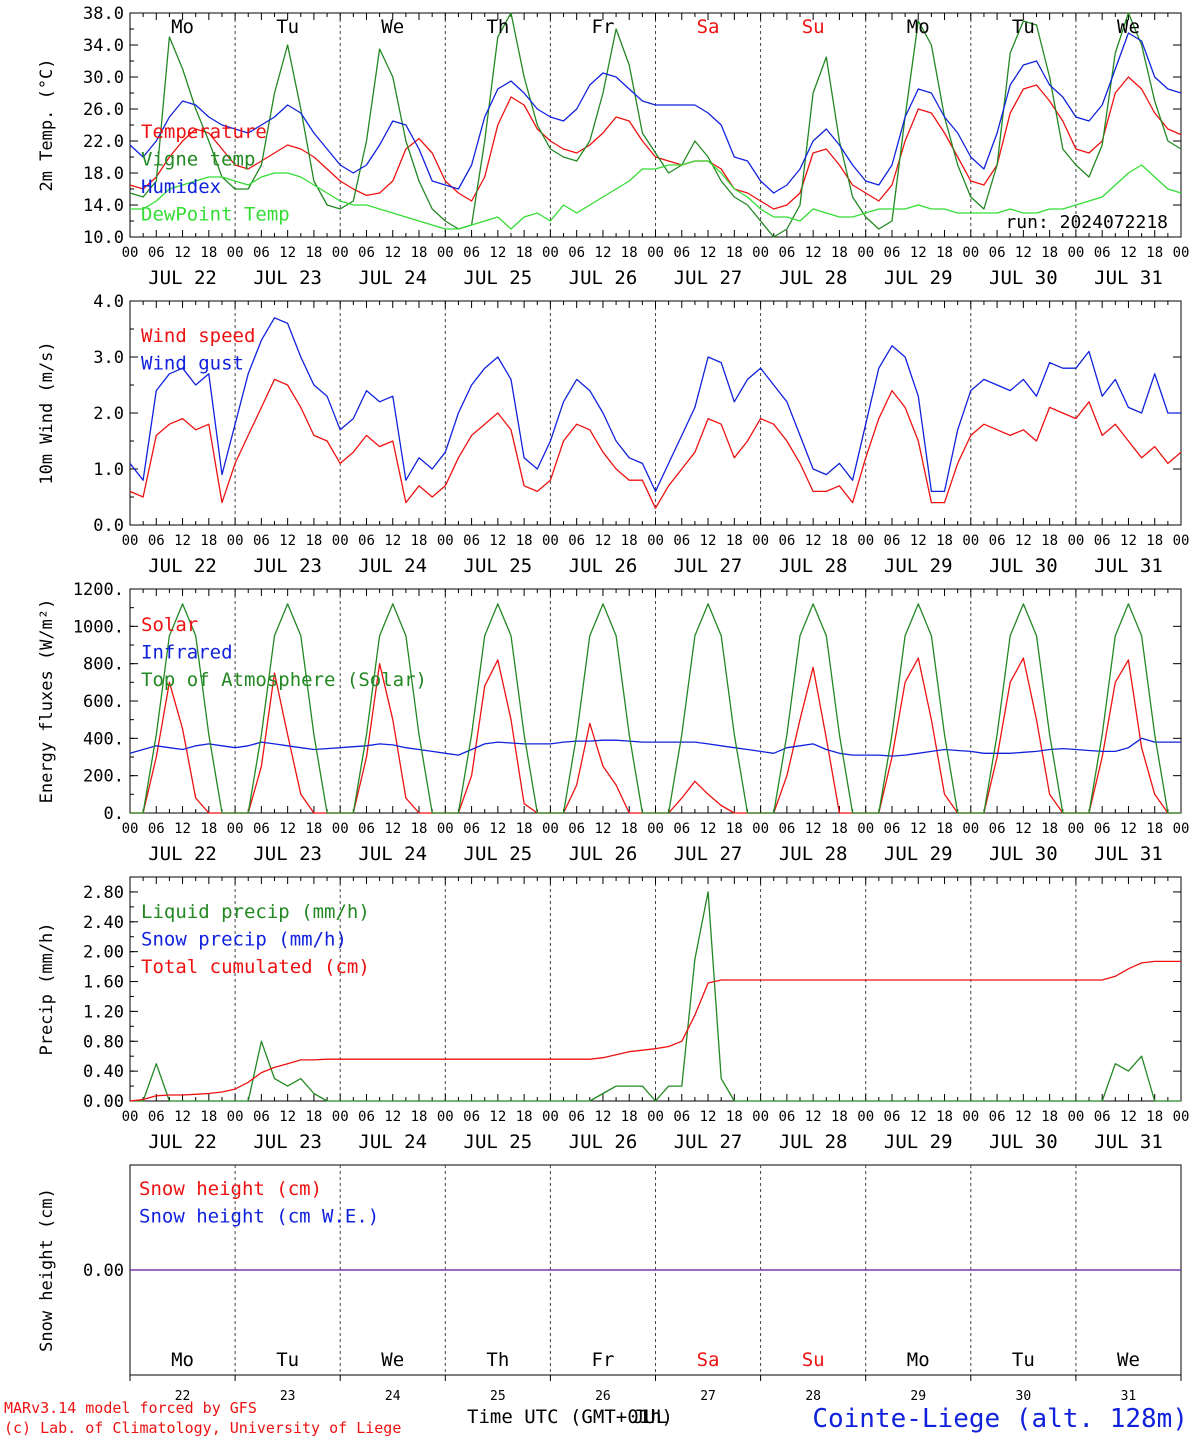 Image resolution: width=1194 pixels, height=1440 pixels. I want to click on y-tick-label: 600., so click(103, 702).